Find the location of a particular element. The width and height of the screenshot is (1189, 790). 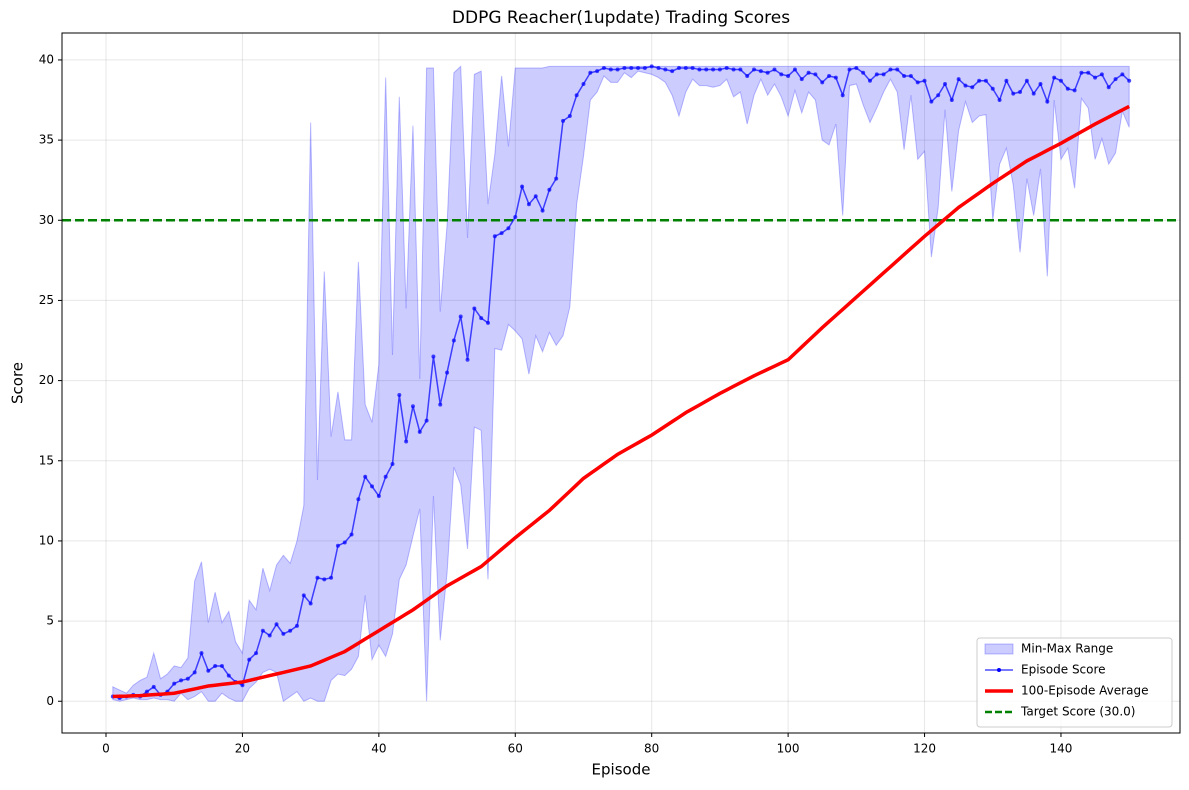

legend-label: 100-Episode Average is located at coordinates (1084, 691).